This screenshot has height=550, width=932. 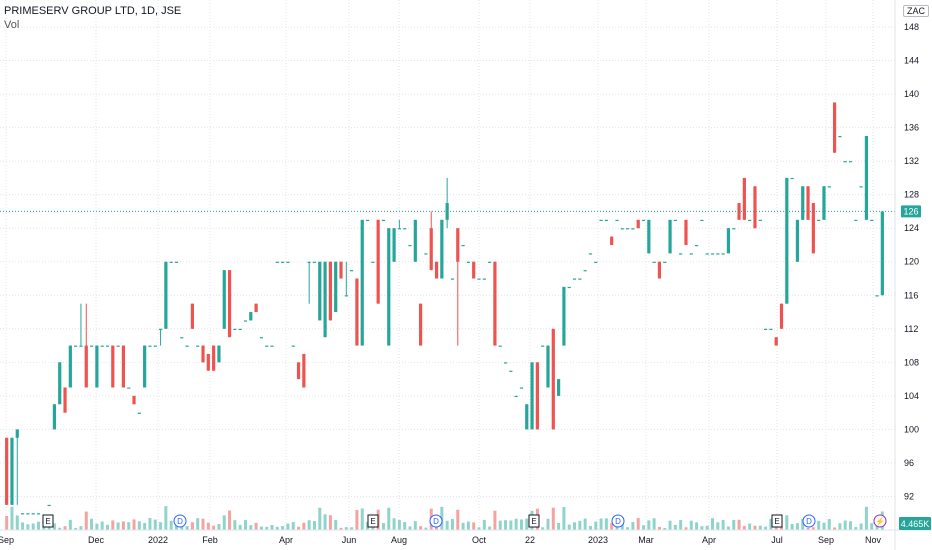 What do you see at coordinates (880, 521) in the screenshot?
I see `event-marker-split: ⚡` at bounding box center [880, 521].